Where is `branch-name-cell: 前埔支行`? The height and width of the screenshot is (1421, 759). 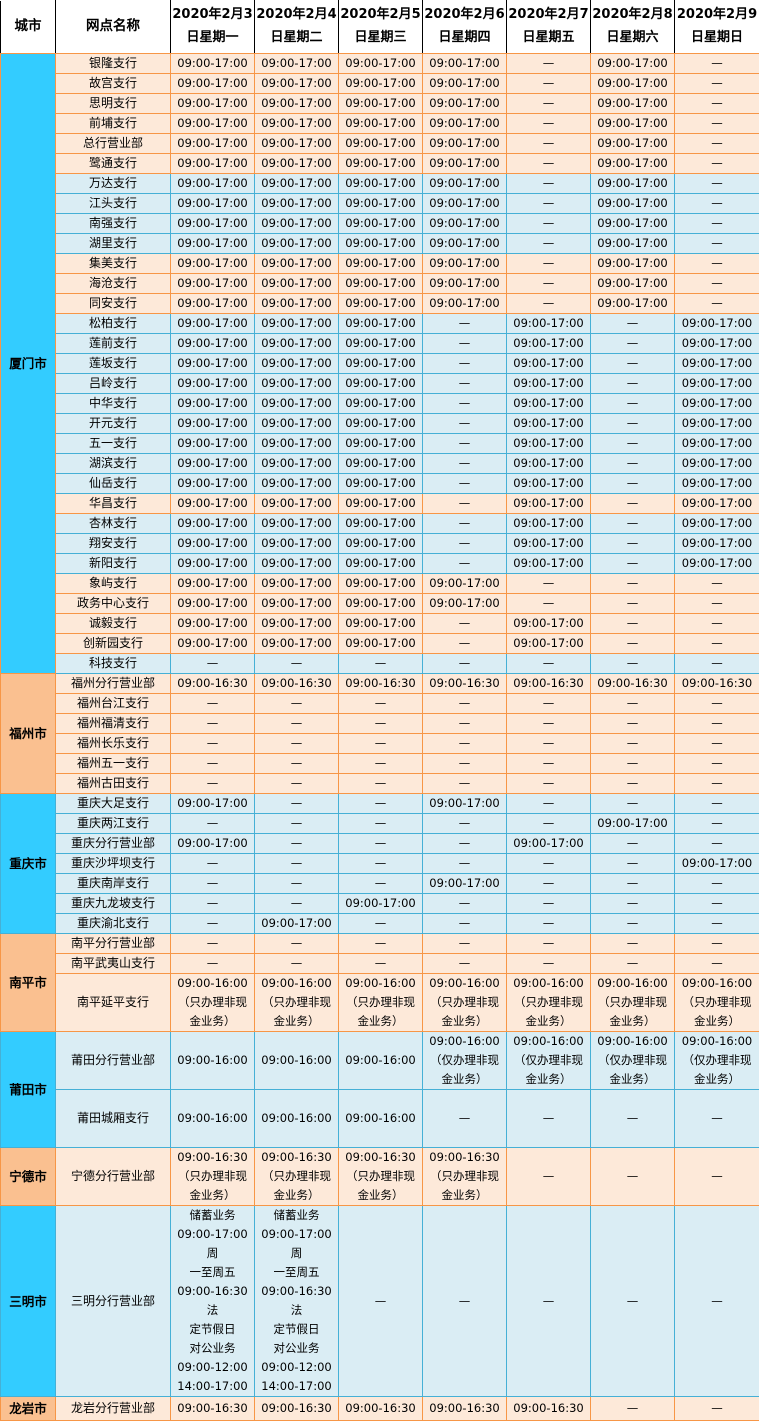
branch-name-cell: 前埔支行 is located at coordinates (113, 124).